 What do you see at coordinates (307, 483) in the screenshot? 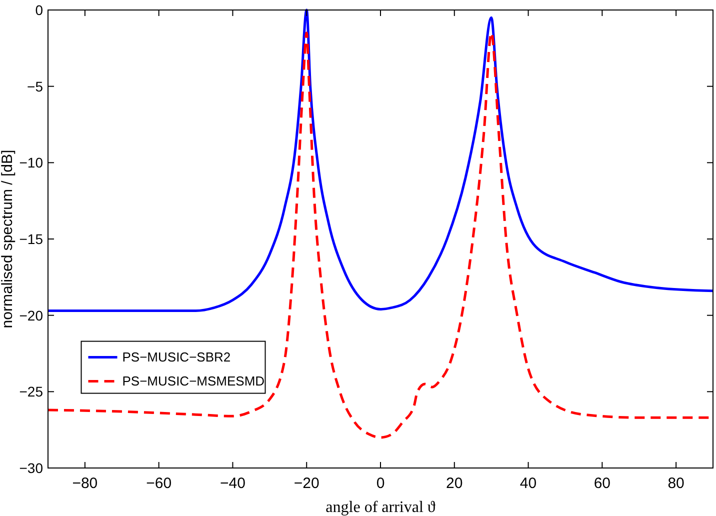
I see `x-tick-label: −20` at bounding box center [307, 483].